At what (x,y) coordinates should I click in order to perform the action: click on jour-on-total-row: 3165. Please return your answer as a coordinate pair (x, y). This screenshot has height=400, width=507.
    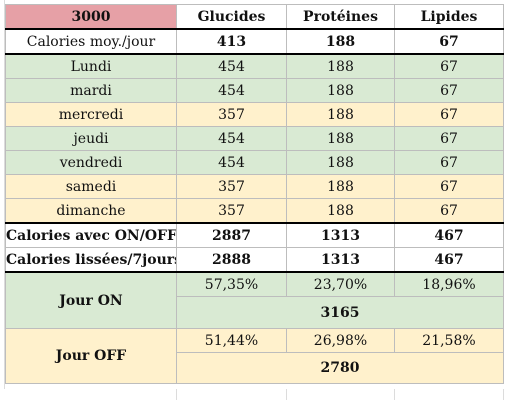
    Looking at the image, I should click on (255, 312).